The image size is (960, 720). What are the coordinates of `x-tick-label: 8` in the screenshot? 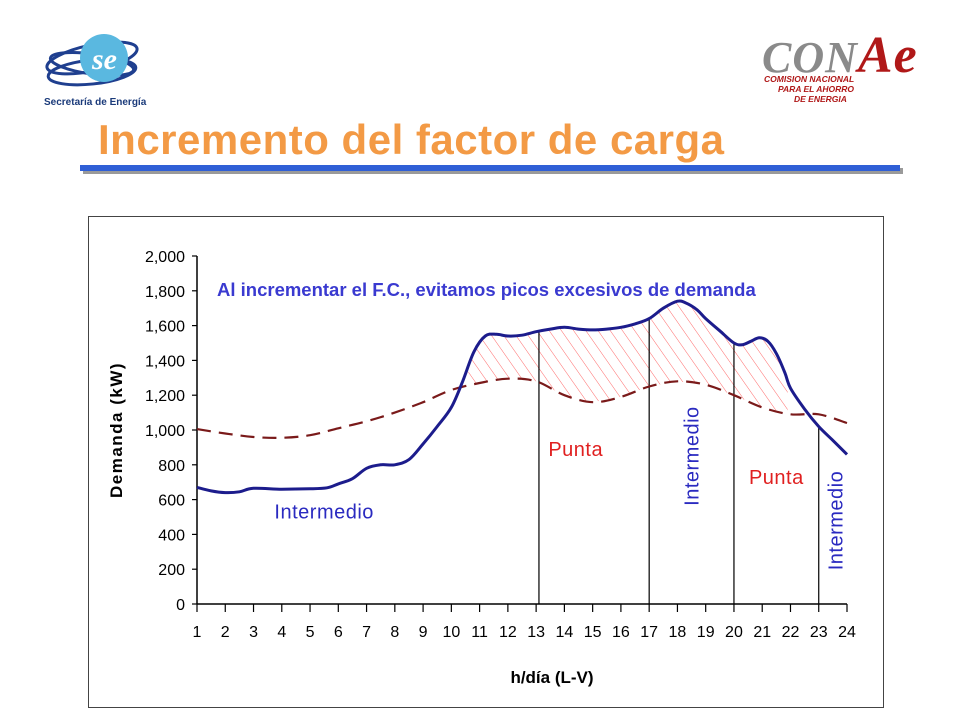 It's located at (394, 632).